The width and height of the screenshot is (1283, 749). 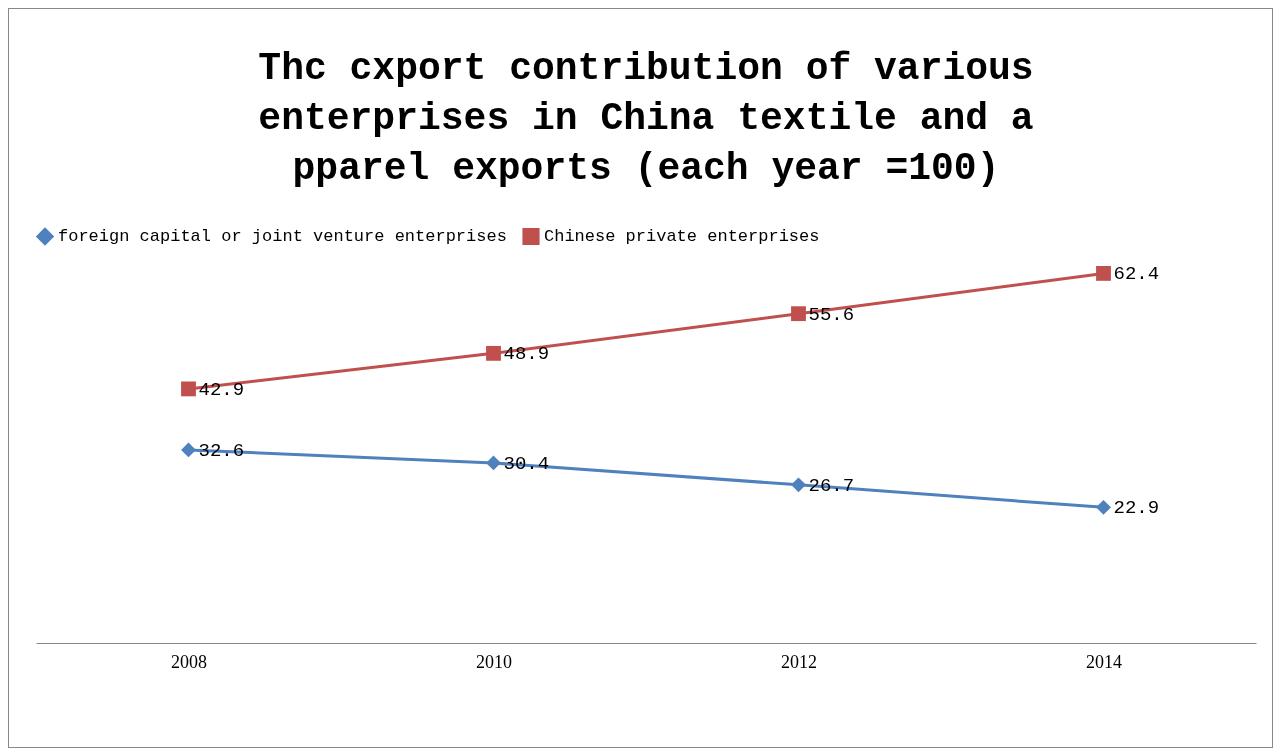 What do you see at coordinates (282, 237) in the screenshot?
I see `legend-label: foreign capital or joint venture enterprises` at bounding box center [282, 237].